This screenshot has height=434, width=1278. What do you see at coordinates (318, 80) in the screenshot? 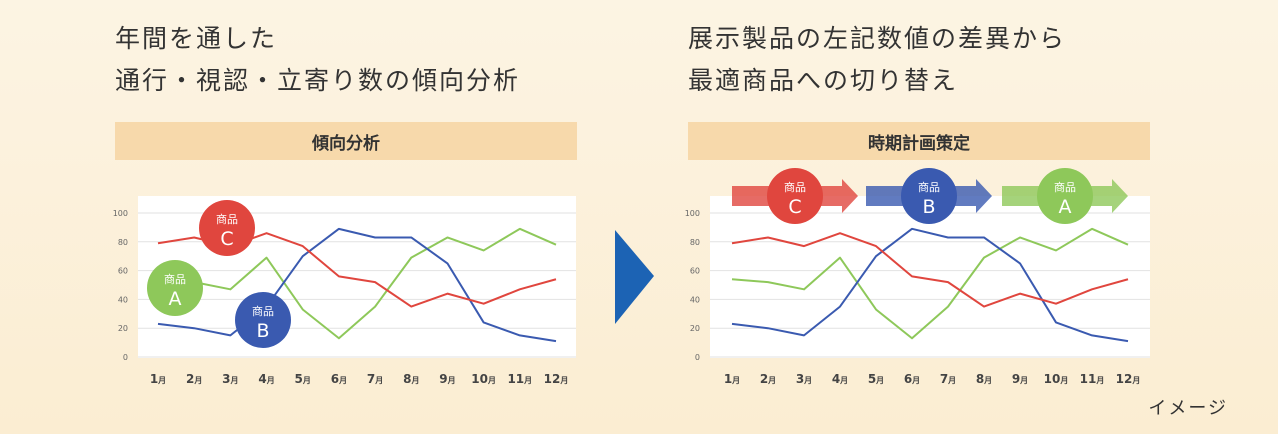
I see `left-headline-line2: 通行・視認・立寄り数の傾向分析` at bounding box center [318, 80].